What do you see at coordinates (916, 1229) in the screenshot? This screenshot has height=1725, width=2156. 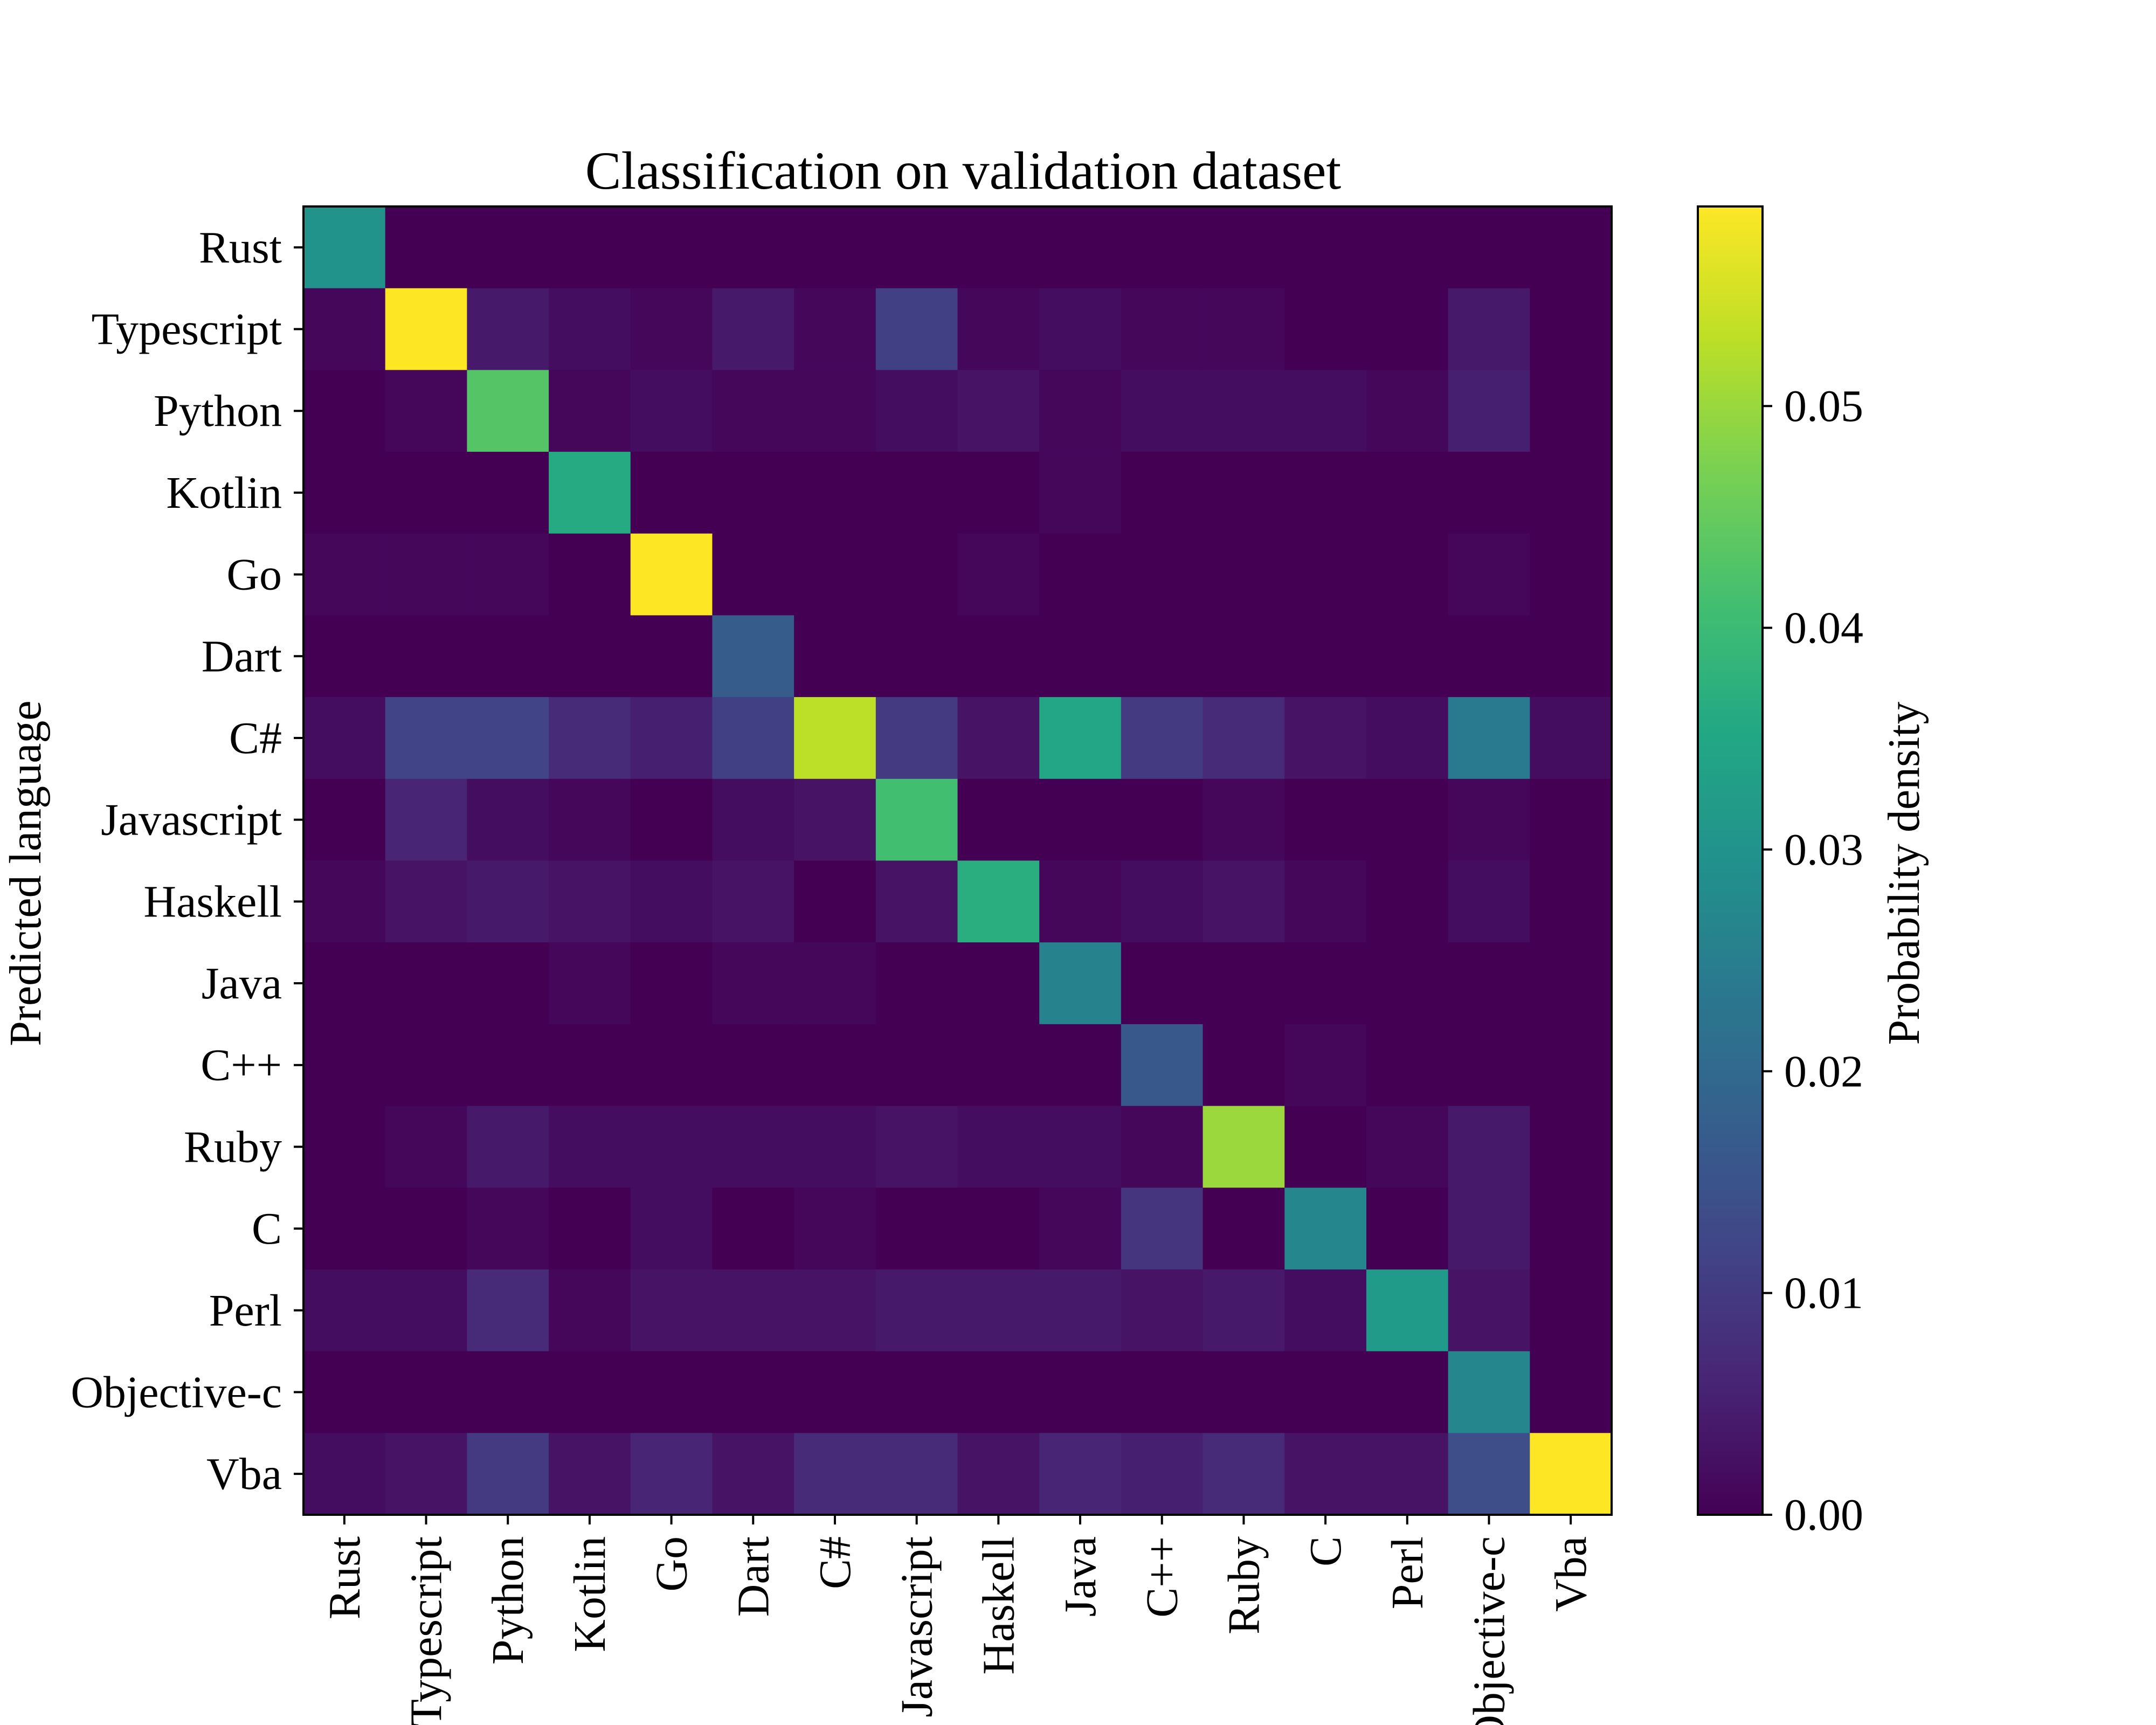 I see `heatmap-cell-c-javascript` at bounding box center [916, 1229].